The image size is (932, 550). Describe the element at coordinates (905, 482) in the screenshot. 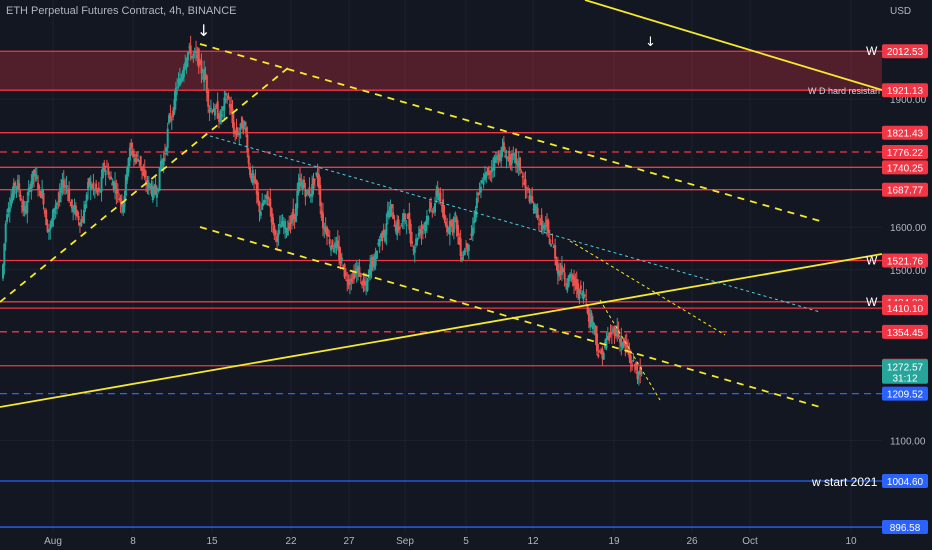

I see `price-badge-label: 1004.60` at that location.